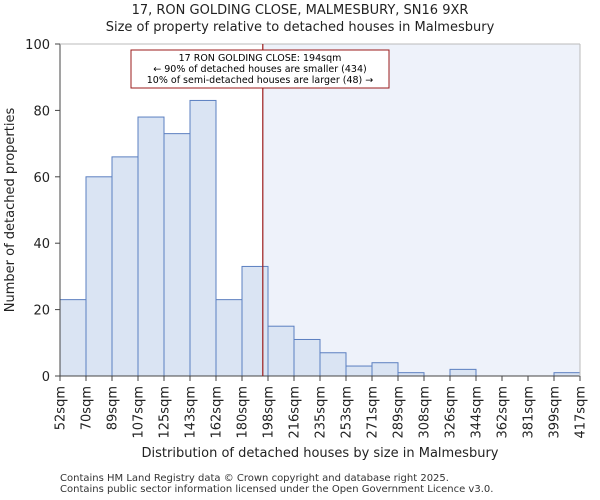  Describe the element at coordinates (165, 412) in the screenshot. I see `x-tick-label: 125sqm` at that location.